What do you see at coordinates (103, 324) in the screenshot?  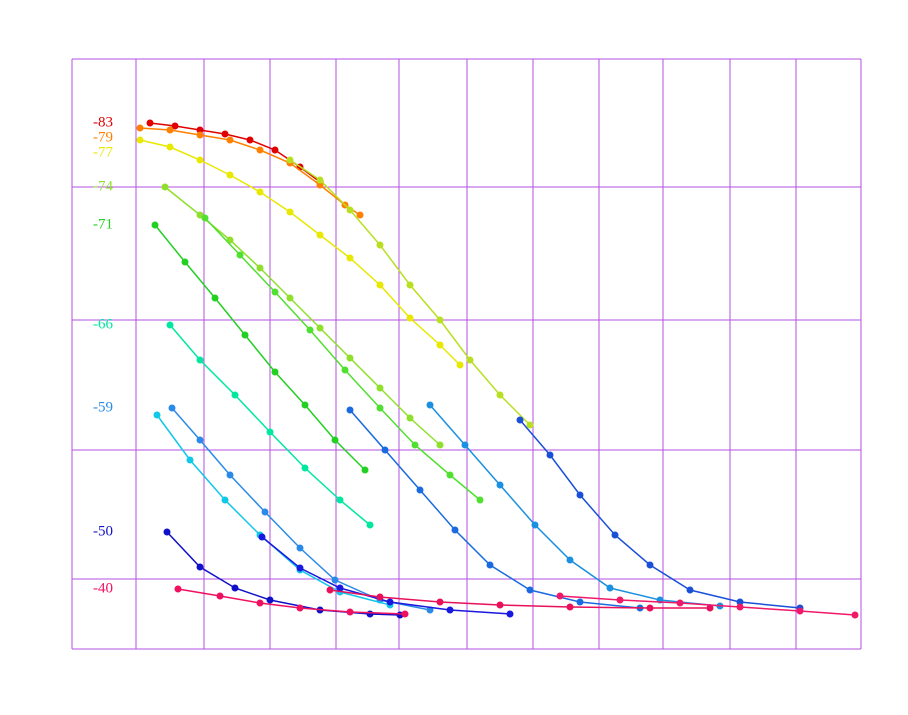 I see `series-label: -66` at bounding box center [103, 324].